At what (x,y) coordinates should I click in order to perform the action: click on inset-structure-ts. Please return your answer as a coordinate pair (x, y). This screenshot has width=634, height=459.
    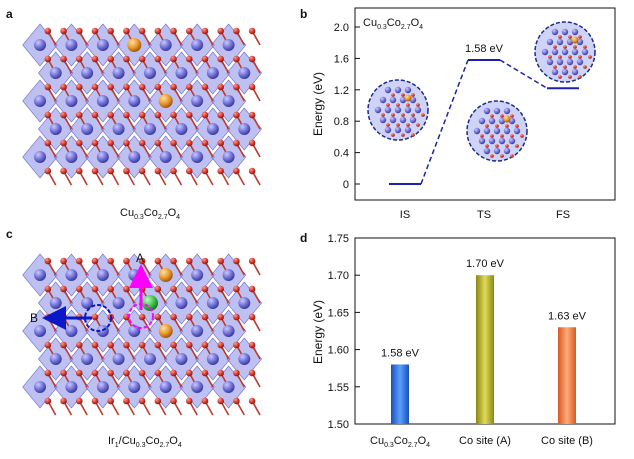
    Looking at the image, I should click on (497, 131).